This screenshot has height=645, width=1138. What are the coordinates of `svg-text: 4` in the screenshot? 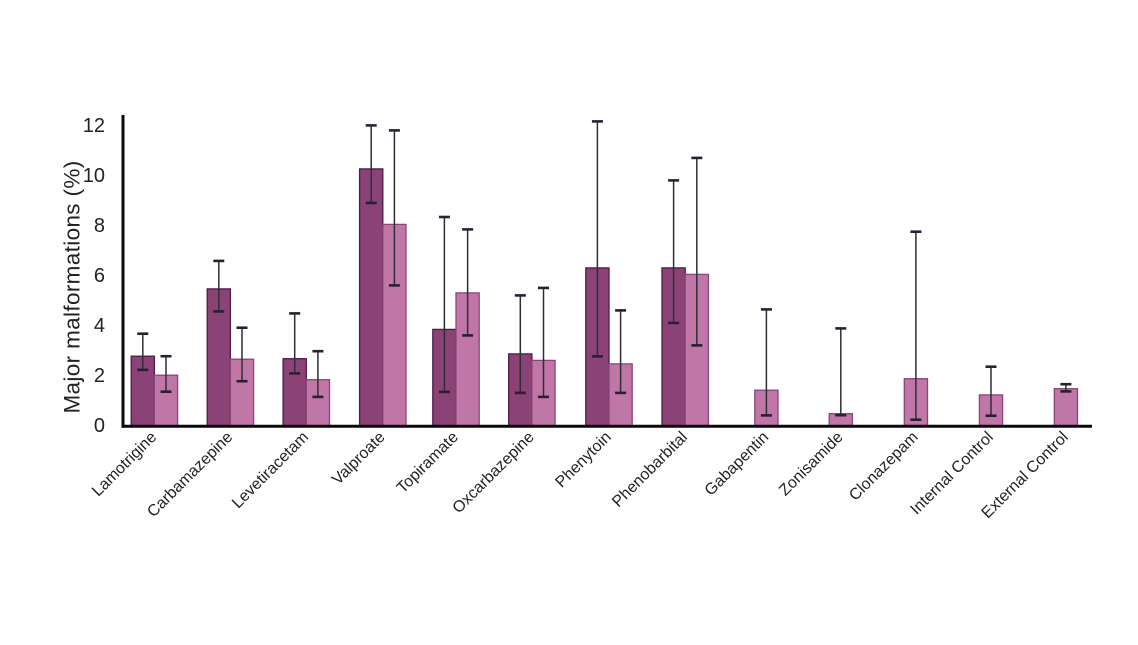 It's located at (99, 326).